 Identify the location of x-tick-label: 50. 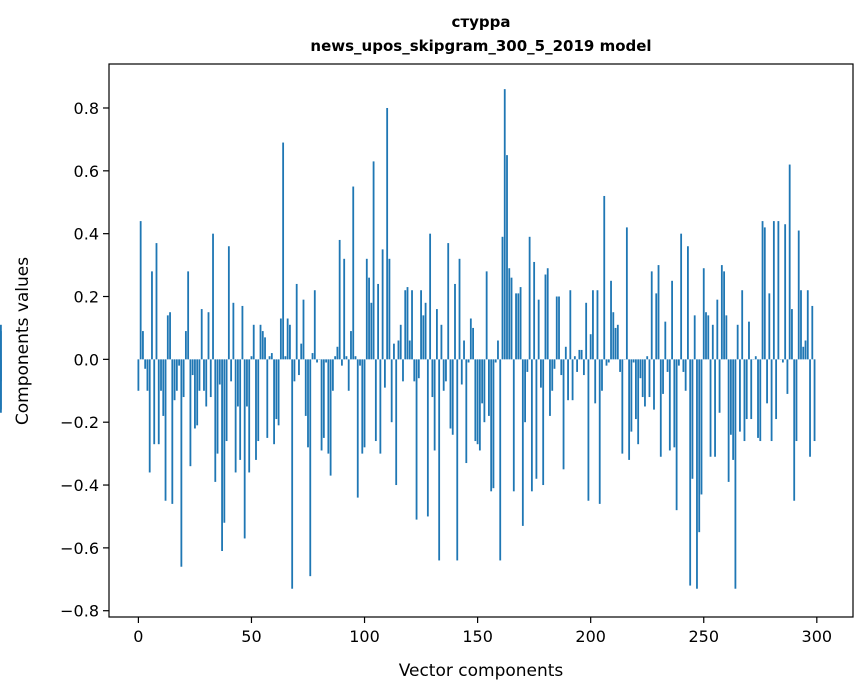
(251, 636).